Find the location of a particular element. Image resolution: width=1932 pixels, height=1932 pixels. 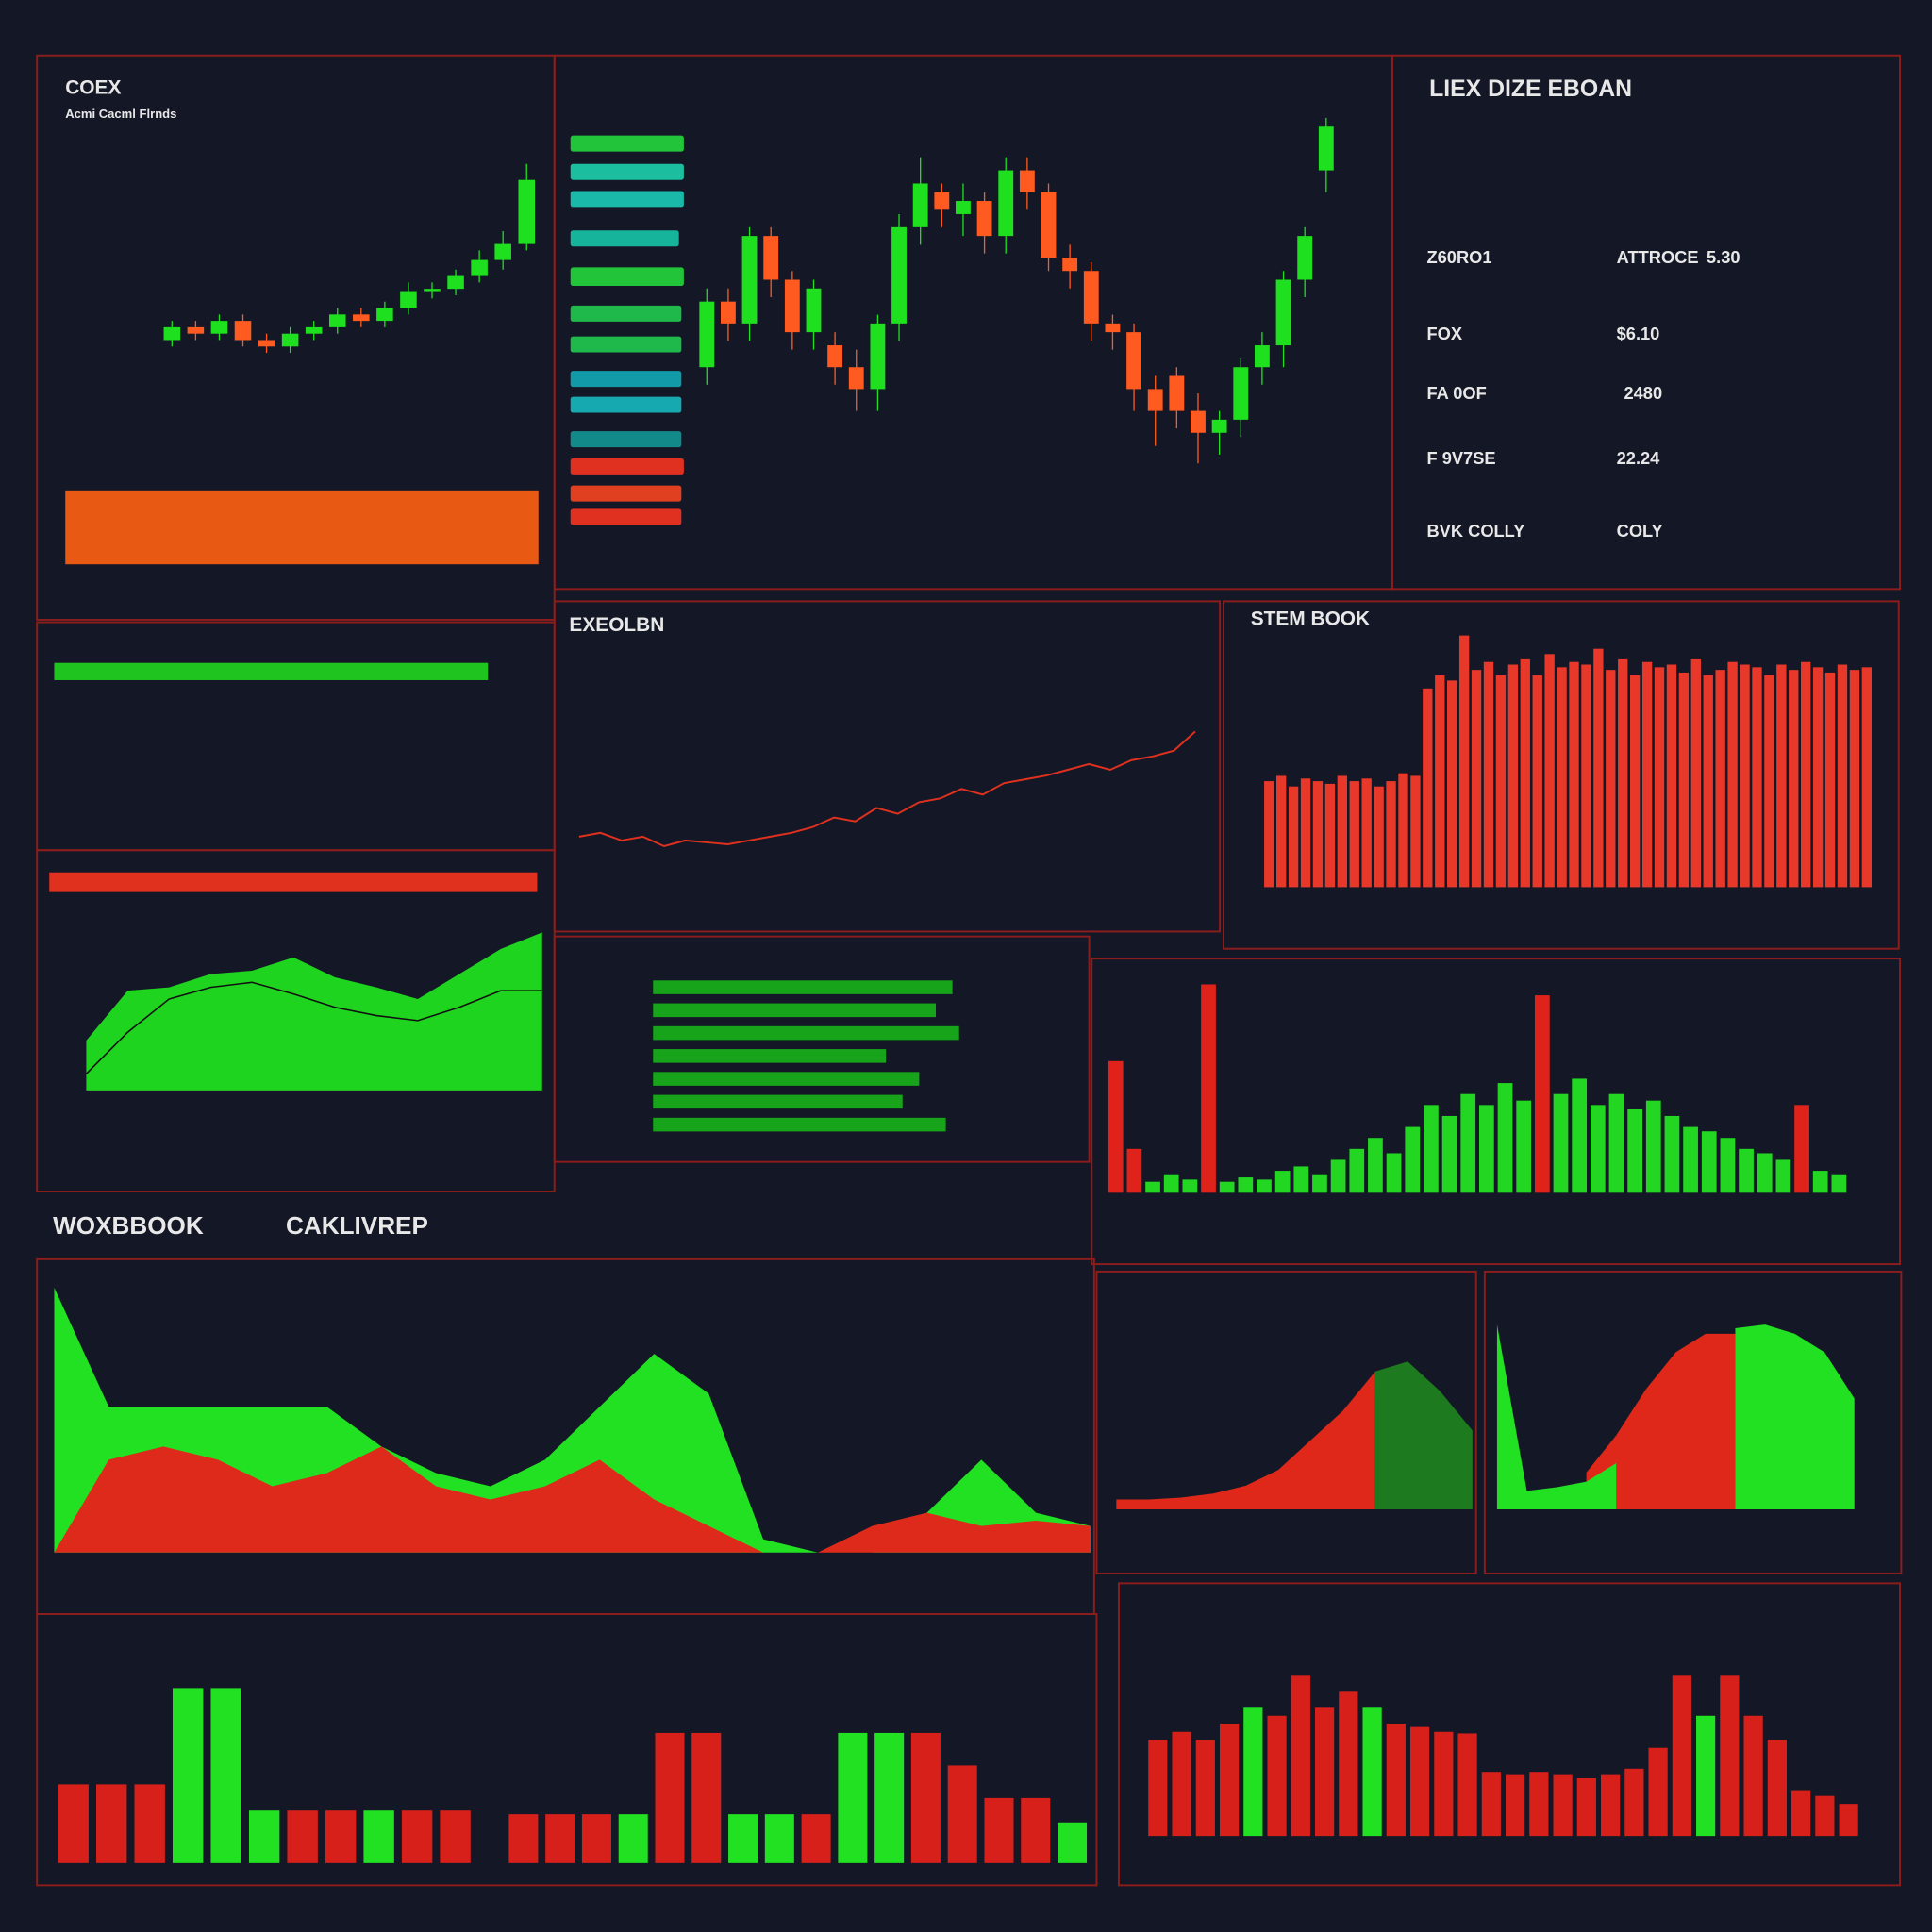

chart-title: COEX is located at coordinates (93, 88).